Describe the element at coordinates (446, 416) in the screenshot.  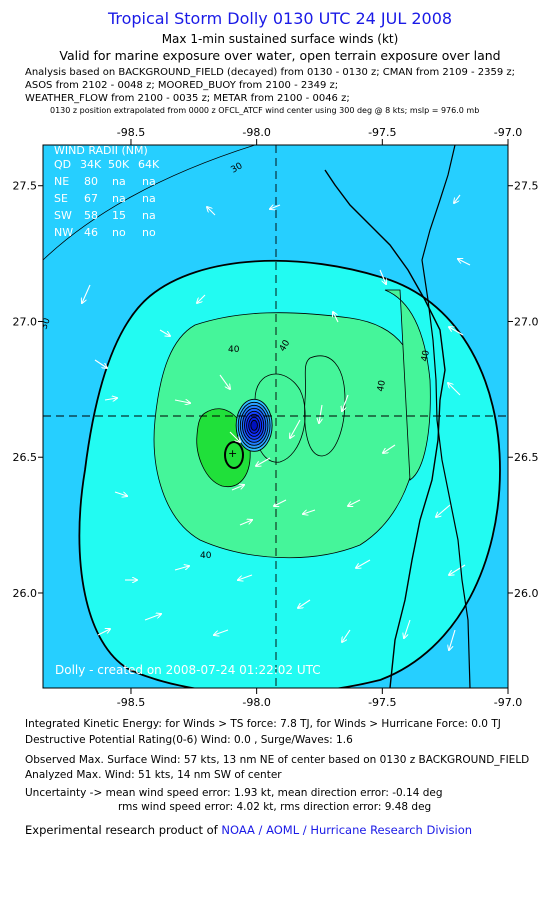
I see `coastline-outer` at that location.